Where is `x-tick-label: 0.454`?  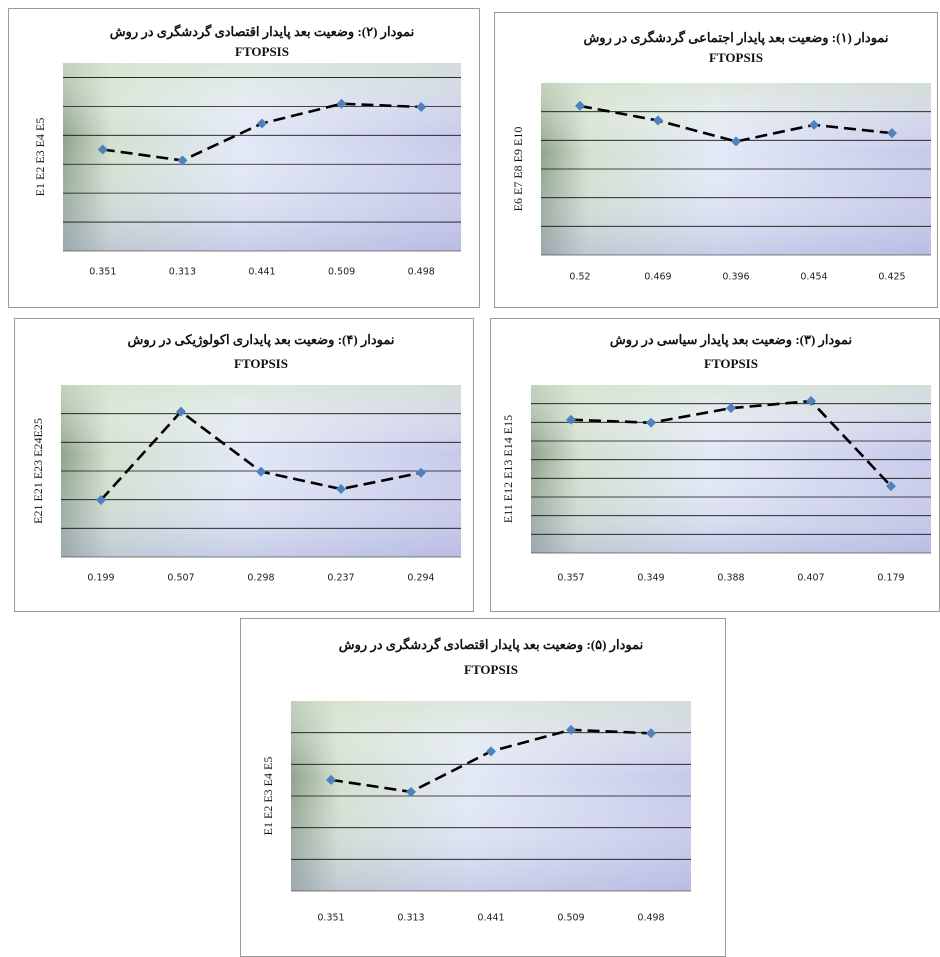
x-tick-label: 0.454 is located at coordinates (813, 277).